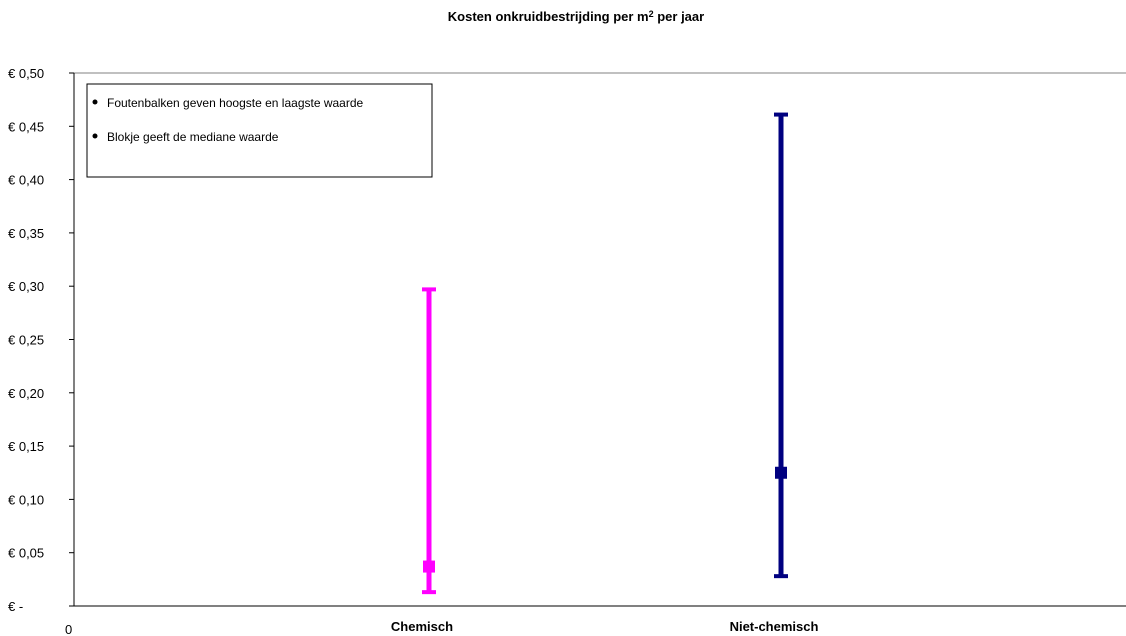  I want to click on y-tick-label: € 0,10, so click(26, 499).